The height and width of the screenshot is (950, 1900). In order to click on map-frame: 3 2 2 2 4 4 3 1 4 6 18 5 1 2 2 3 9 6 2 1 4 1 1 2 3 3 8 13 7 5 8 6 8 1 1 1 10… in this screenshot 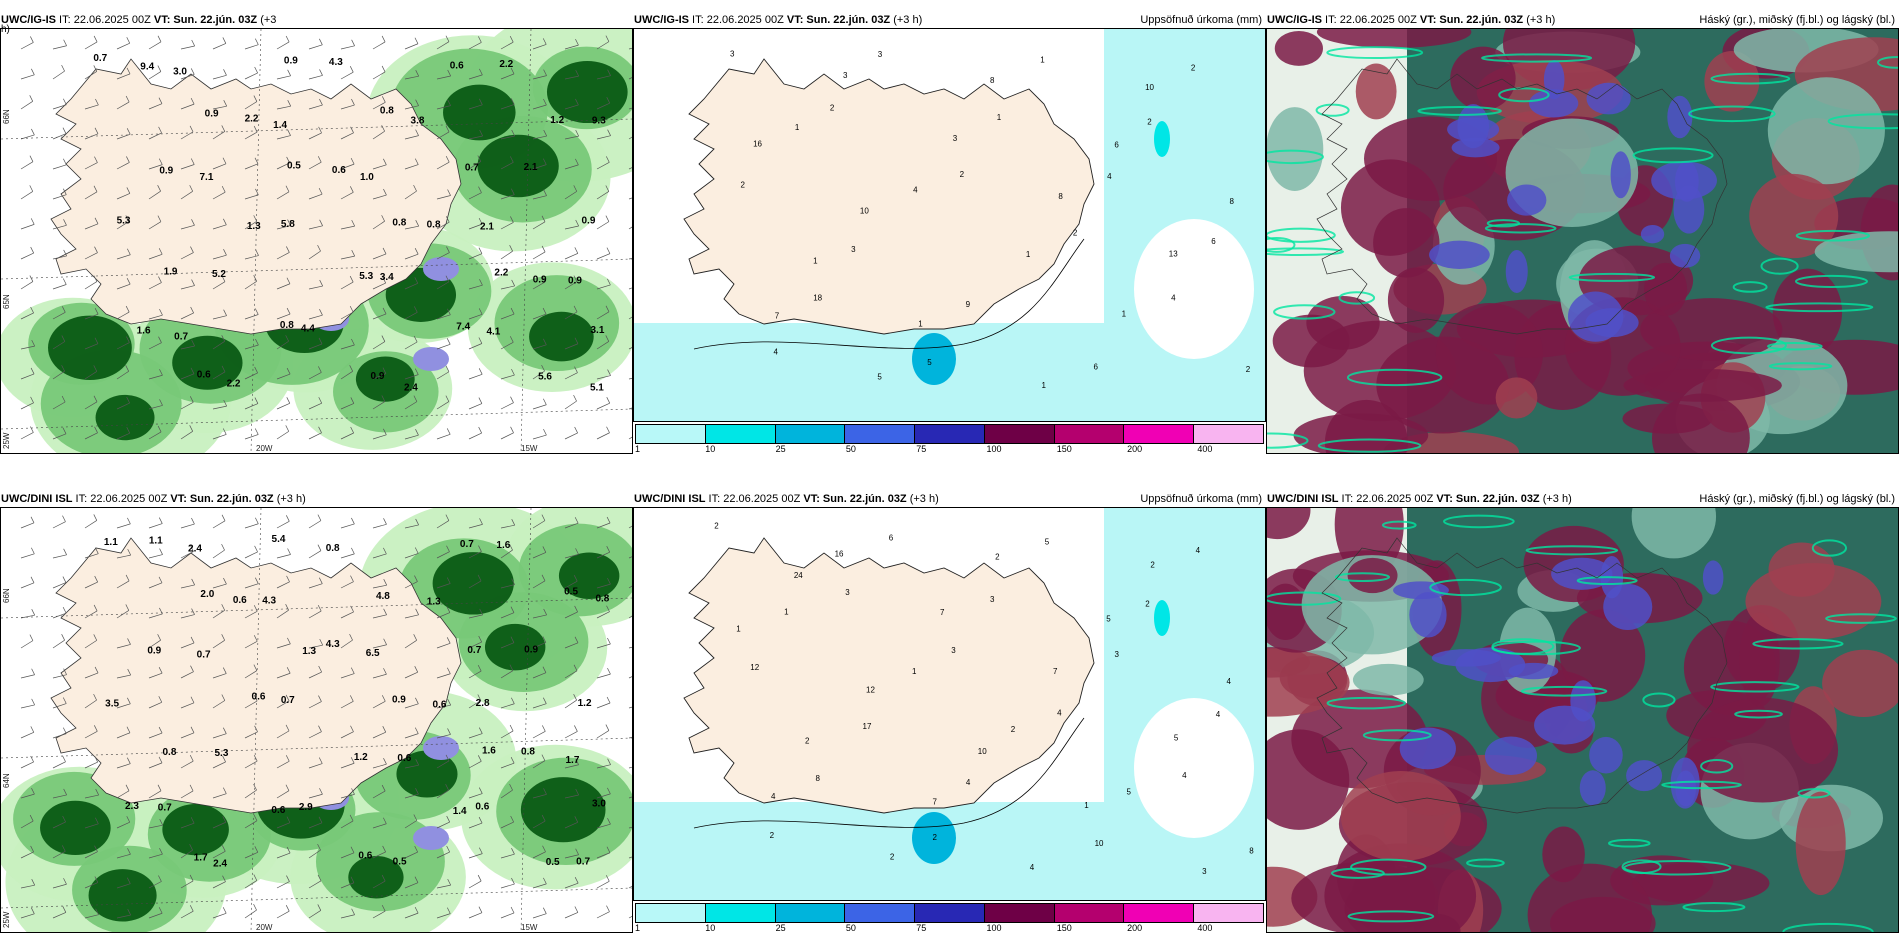, I will do `click(949, 225)`.